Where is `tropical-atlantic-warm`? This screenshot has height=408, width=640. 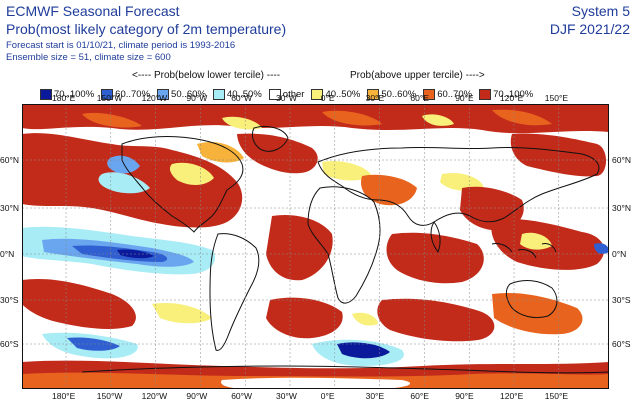
tropical-atlantic-warm is located at coordinates (299, 247).